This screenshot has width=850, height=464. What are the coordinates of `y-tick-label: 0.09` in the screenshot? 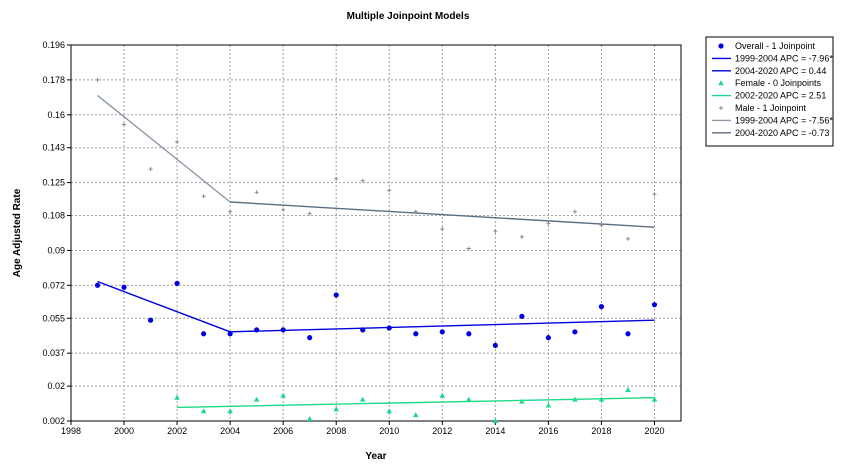 It's located at (56, 250).